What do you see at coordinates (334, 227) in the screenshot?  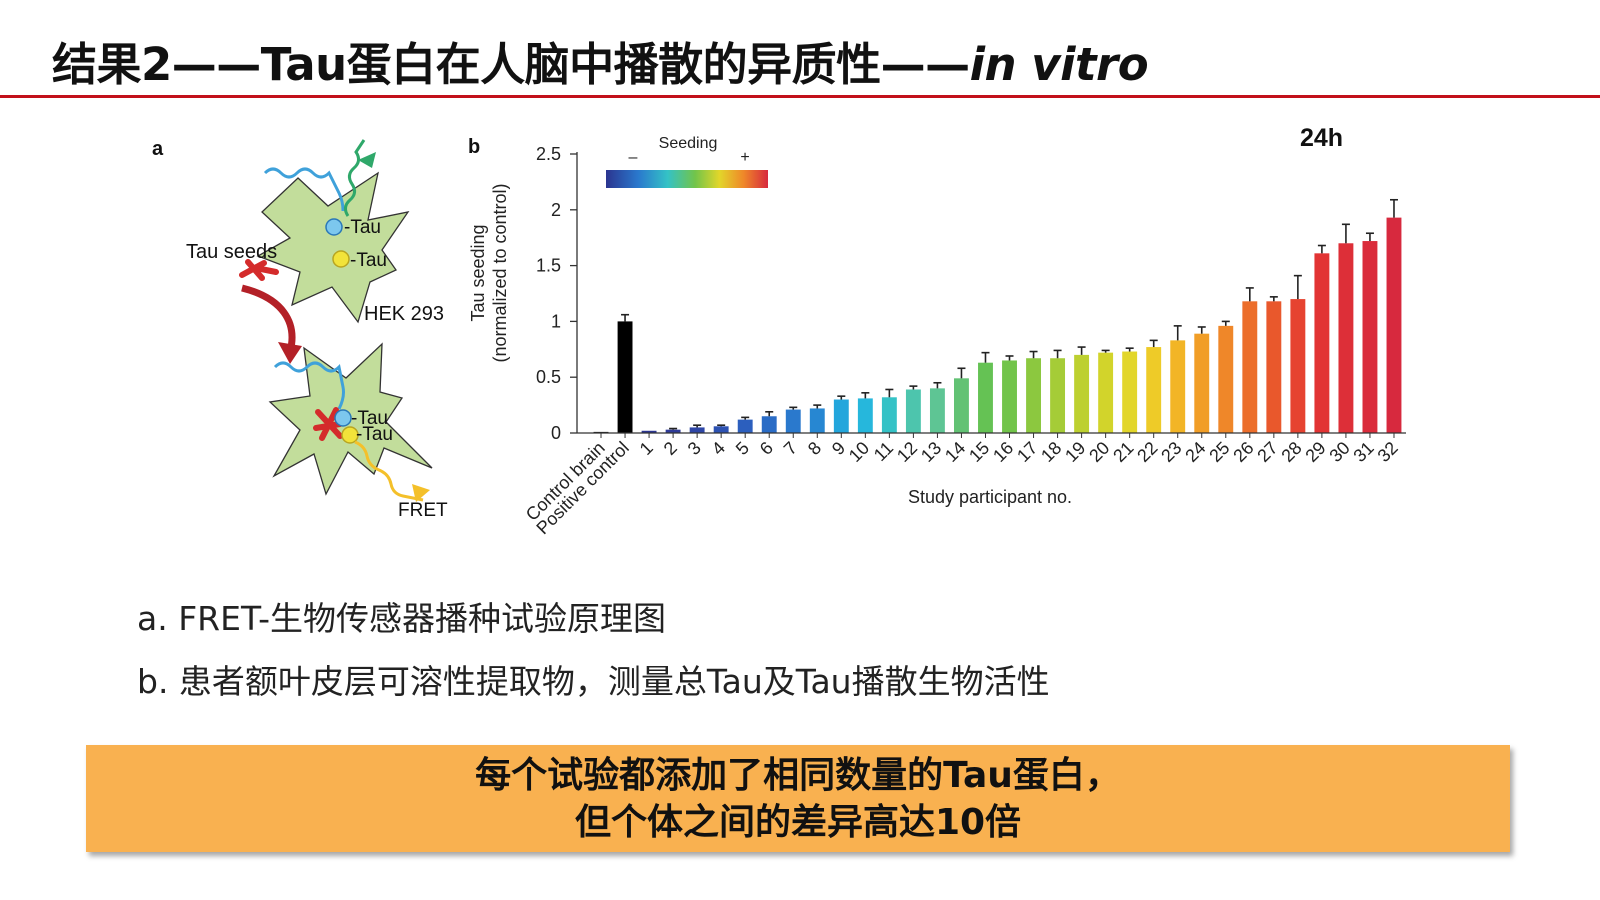 I see `cfp-tau-dot` at bounding box center [334, 227].